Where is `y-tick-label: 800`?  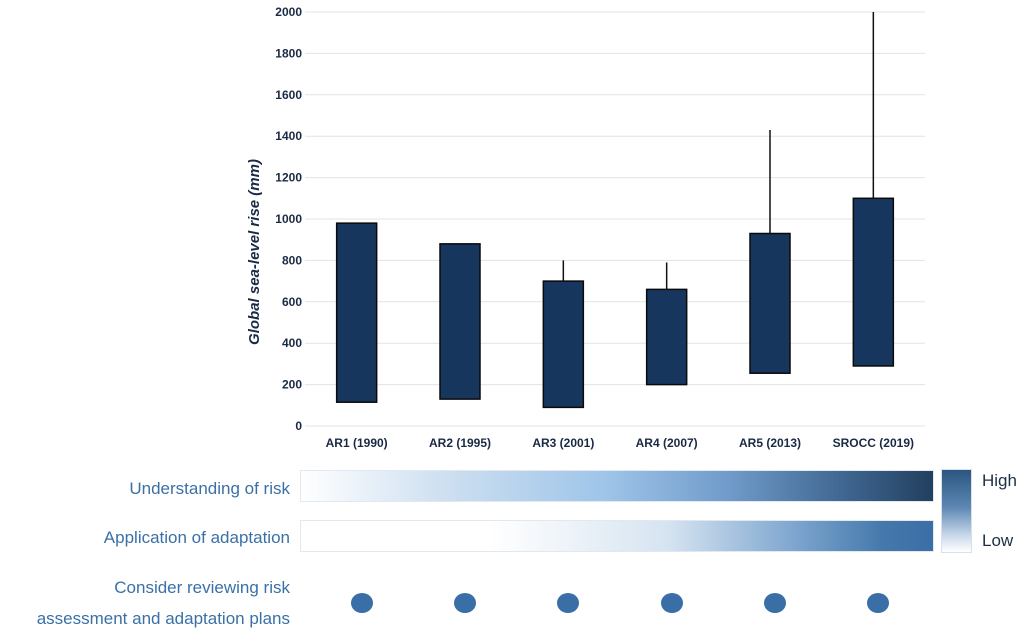
y-tick-label: 800 is located at coordinates (292, 260).